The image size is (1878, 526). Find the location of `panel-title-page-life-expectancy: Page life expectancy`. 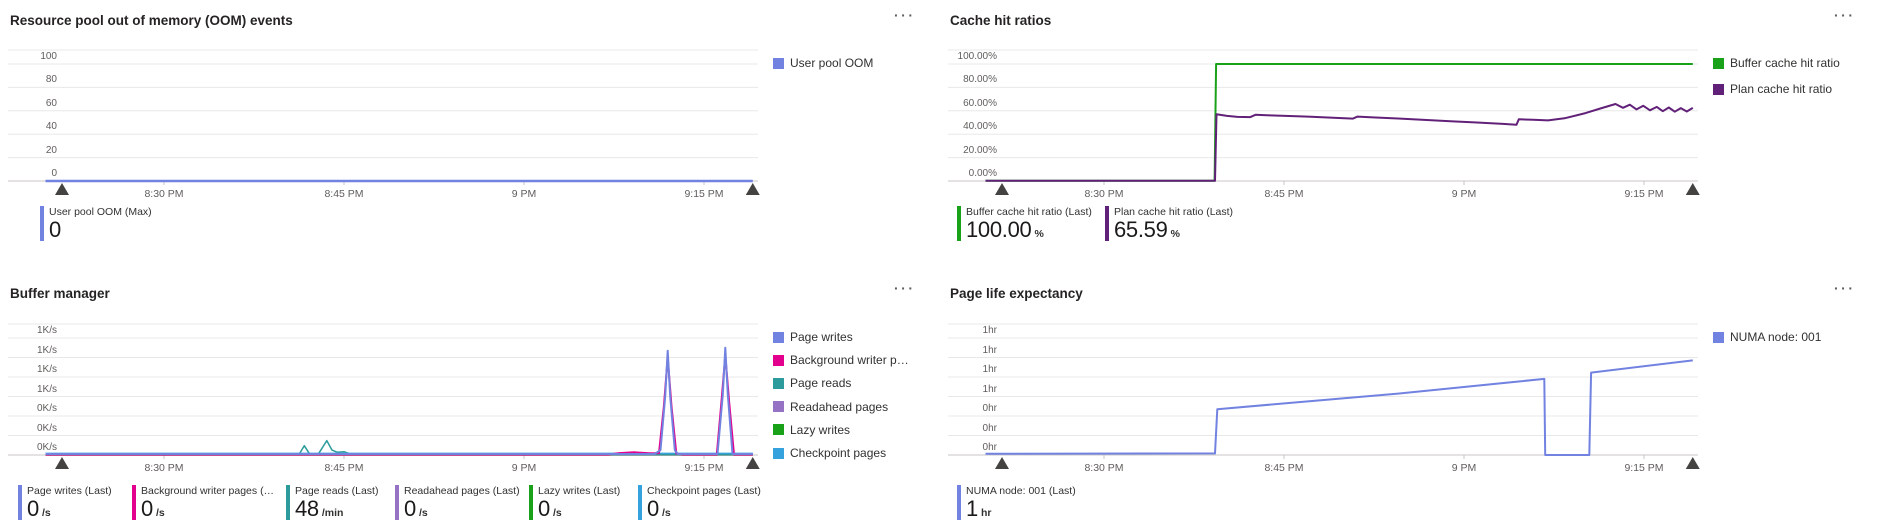

panel-title-page-life-expectancy: Page life expectancy is located at coordinates (1016, 293).